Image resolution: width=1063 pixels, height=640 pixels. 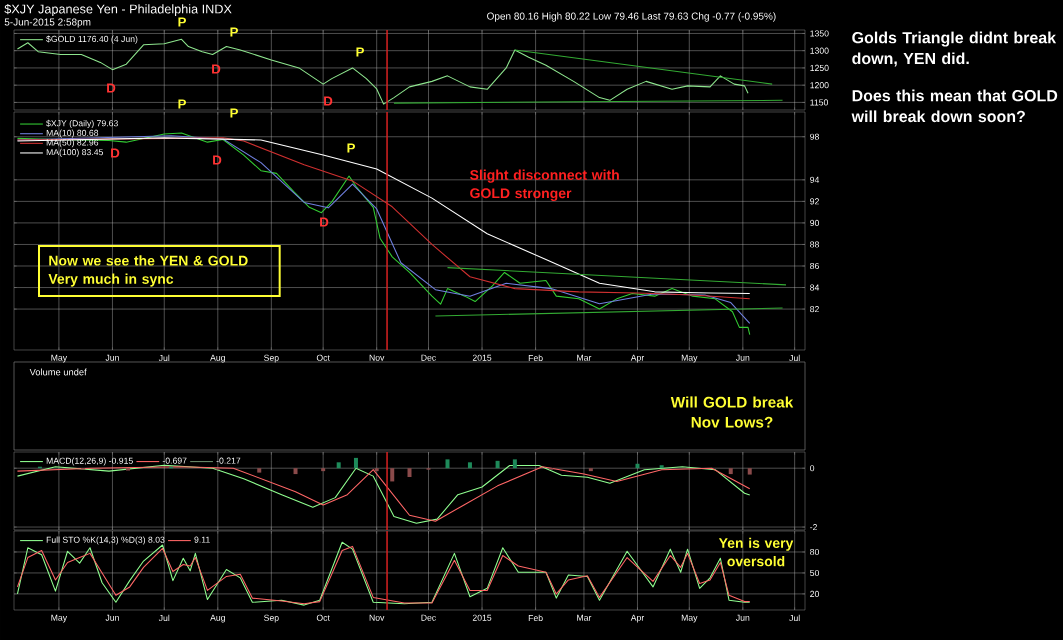 What do you see at coordinates (75, 152) in the screenshot?
I see `legend-label: MA(100) 83.45` at bounding box center [75, 152].